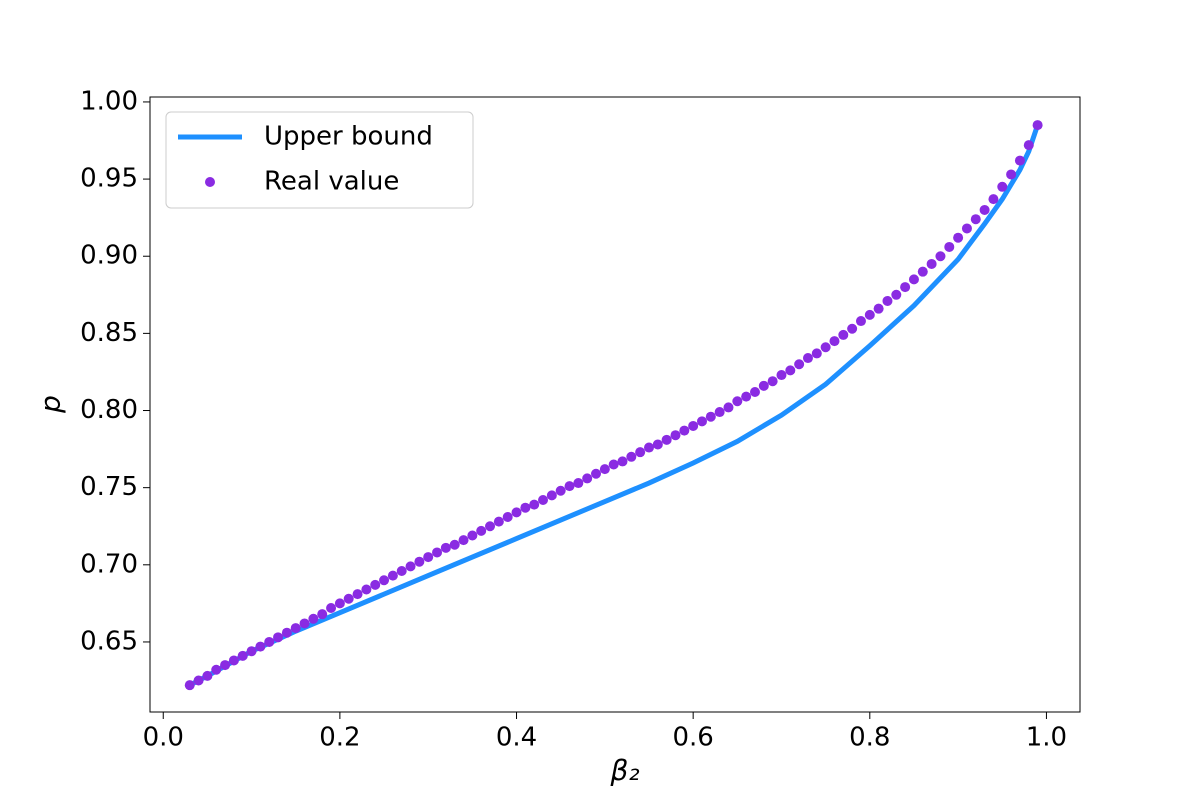 The width and height of the screenshot is (1200, 800). I want to click on y-tick-label: 0.80, so click(109, 410).